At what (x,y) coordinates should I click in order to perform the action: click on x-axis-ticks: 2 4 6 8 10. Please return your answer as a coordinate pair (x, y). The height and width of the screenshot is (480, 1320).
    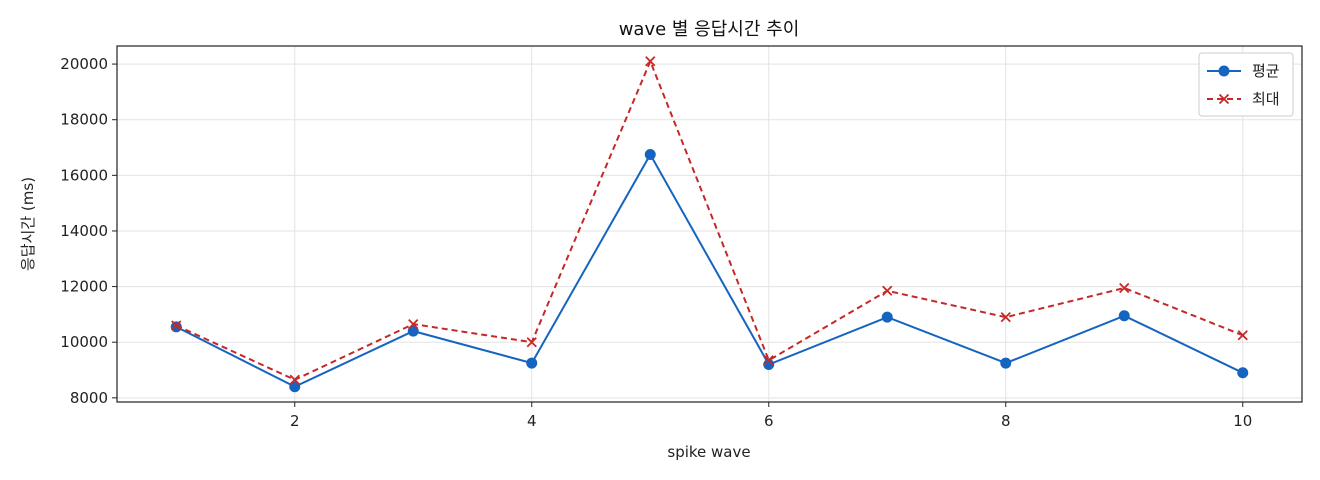
    Looking at the image, I should click on (771, 416).